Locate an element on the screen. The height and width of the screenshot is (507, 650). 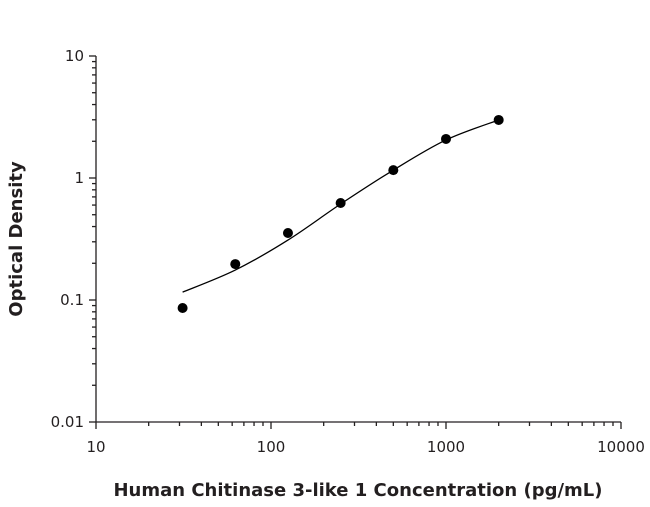
y-tick-label: 10 is located at coordinates (74, 56).